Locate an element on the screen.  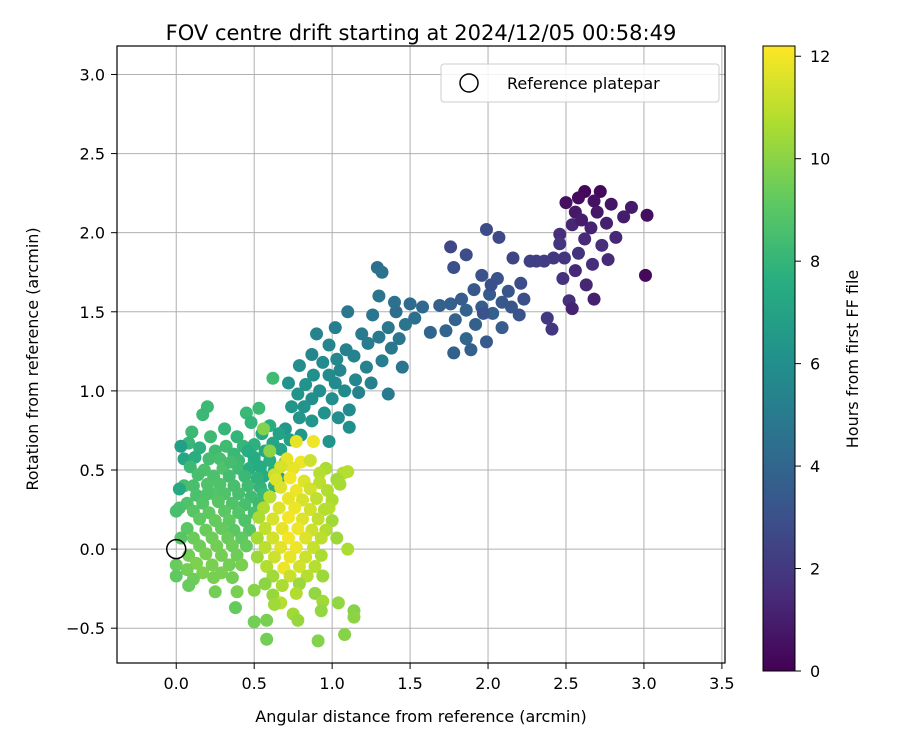
y-tick-label: 2.5 is located at coordinates (92, 154).